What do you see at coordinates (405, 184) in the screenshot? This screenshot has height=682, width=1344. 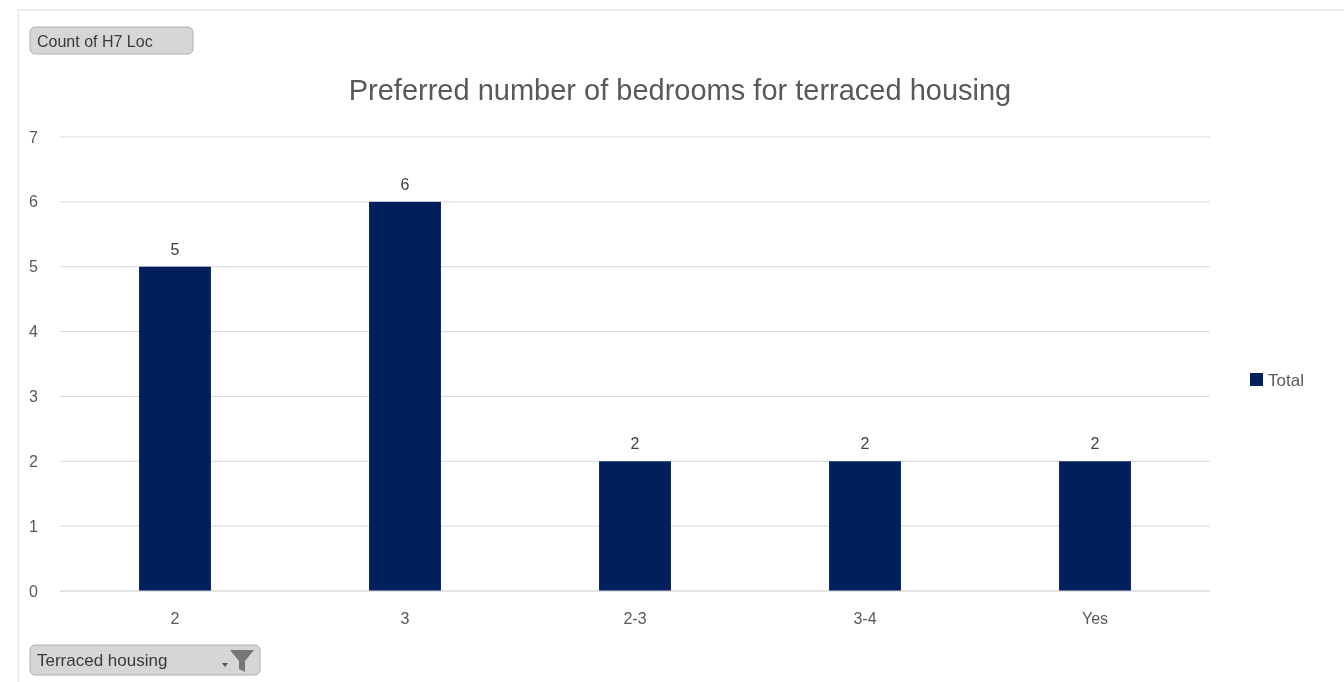 I see `data-label: 6` at bounding box center [405, 184].